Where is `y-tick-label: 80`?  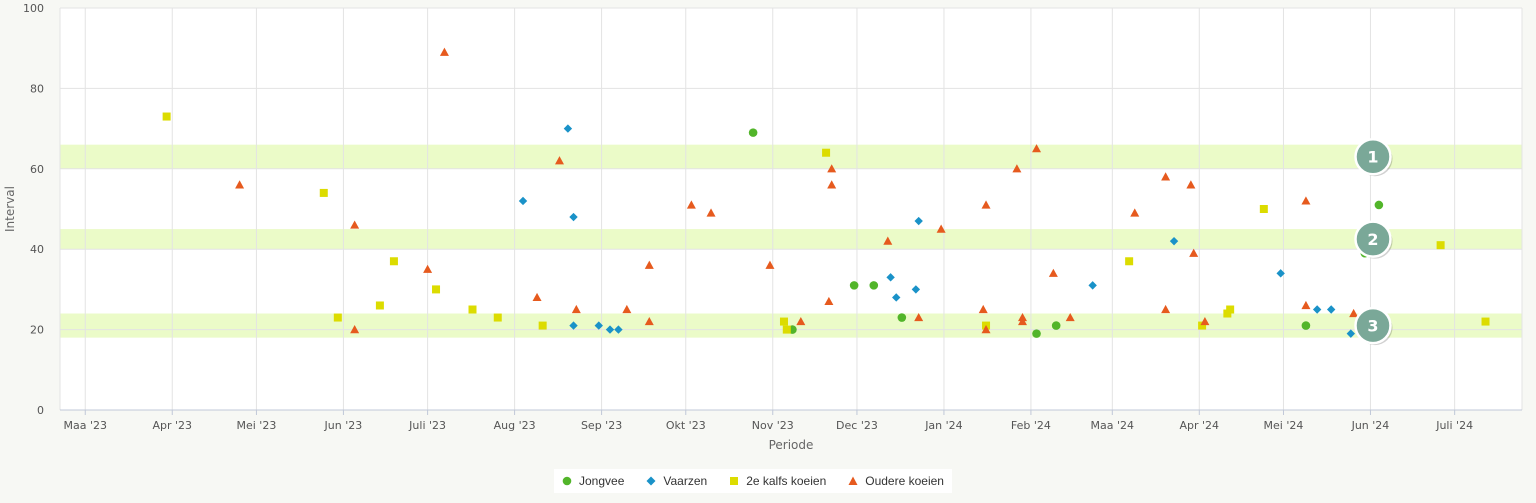 y-tick-label: 80 is located at coordinates (37, 88).